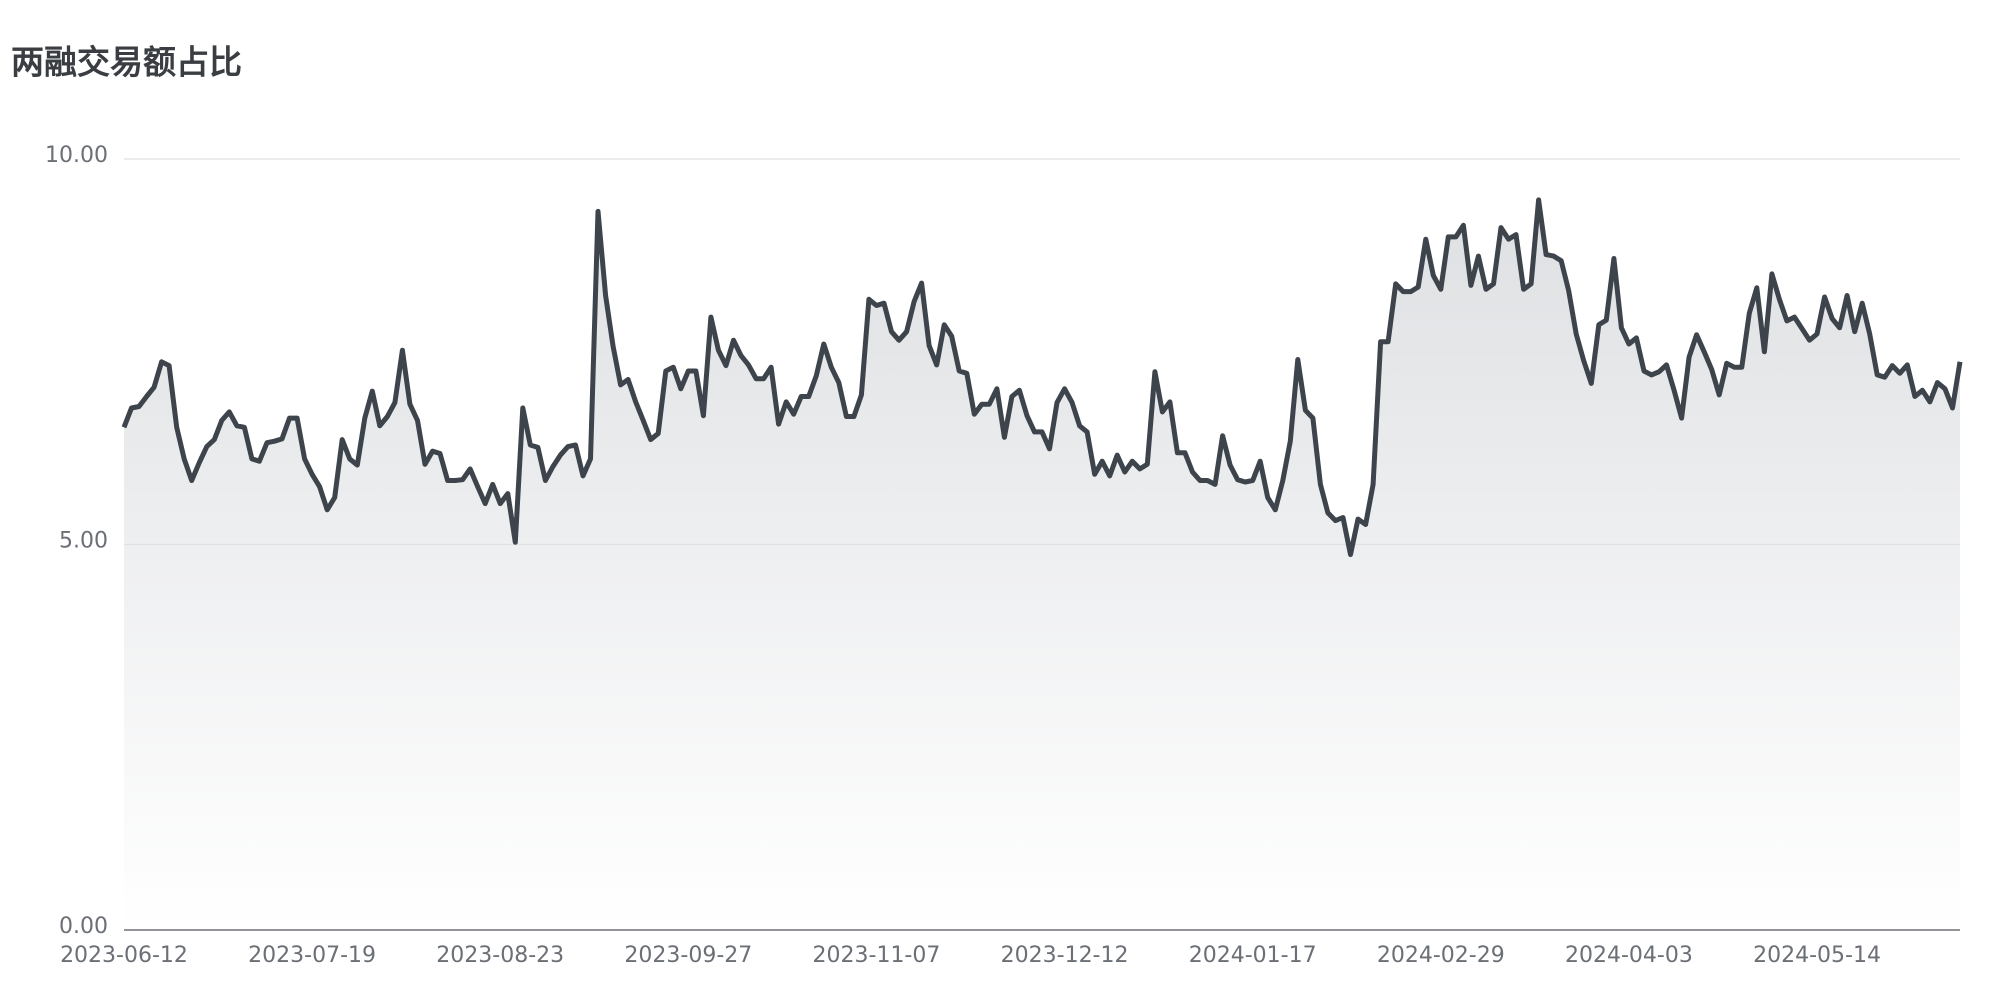 This screenshot has width=2000, height=1000. I want to click on x-tick-label: 2023-09-27, so click(688, 955).